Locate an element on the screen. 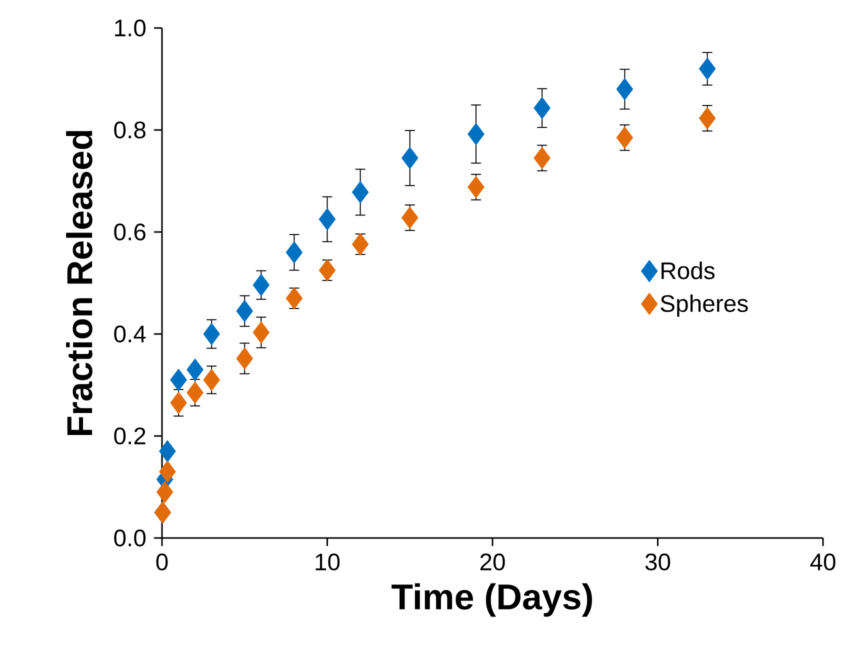 The width and height of the screenshot is (850, 666). x-axis-title: Time (Days) is located at coordinates (492, 600).